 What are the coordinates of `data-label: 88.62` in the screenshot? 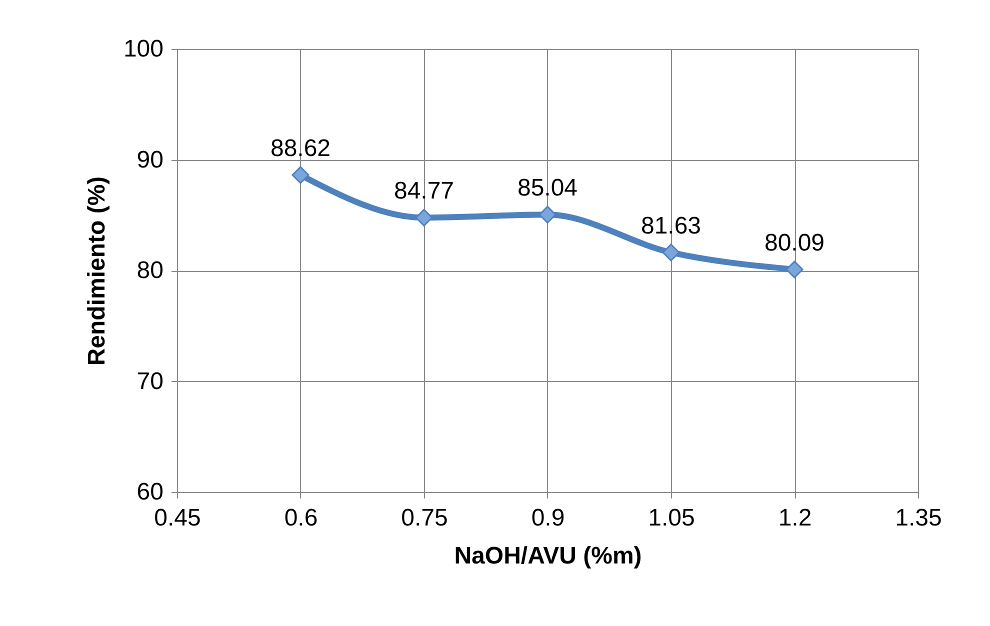 It's located at (300, 148).